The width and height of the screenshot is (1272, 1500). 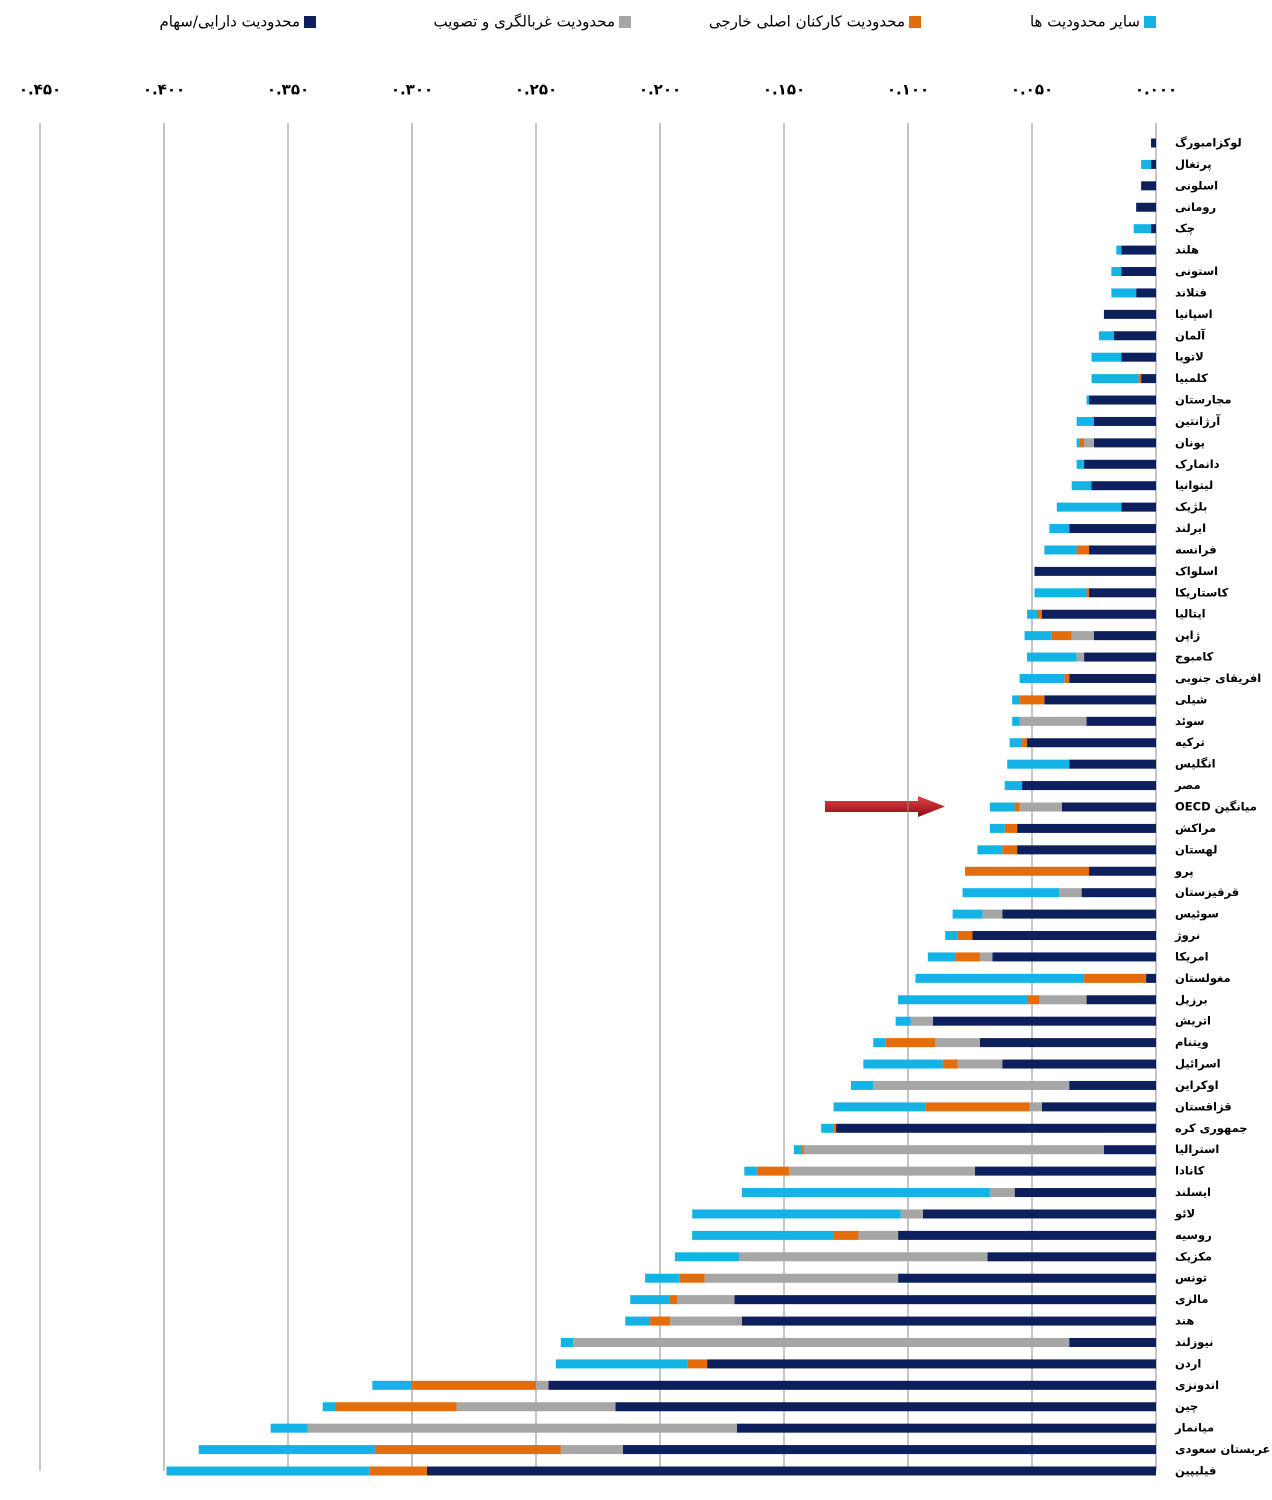 What do you see at coordinates (1032, 90) in the screenshot?
I see `x-tick-label: ۰.۰۵۰` at bounding box center [1032, 90].